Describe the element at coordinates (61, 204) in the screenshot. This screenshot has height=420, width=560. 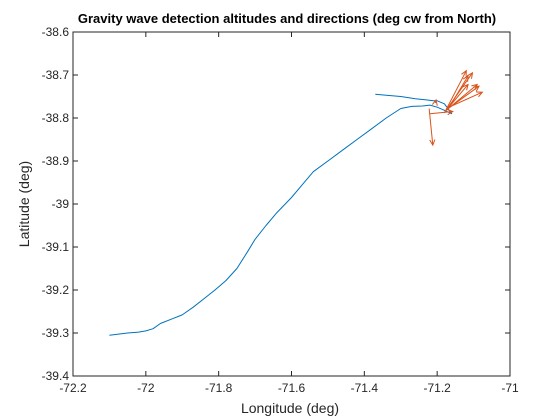
I see `y-tick-label: -39` at that location.